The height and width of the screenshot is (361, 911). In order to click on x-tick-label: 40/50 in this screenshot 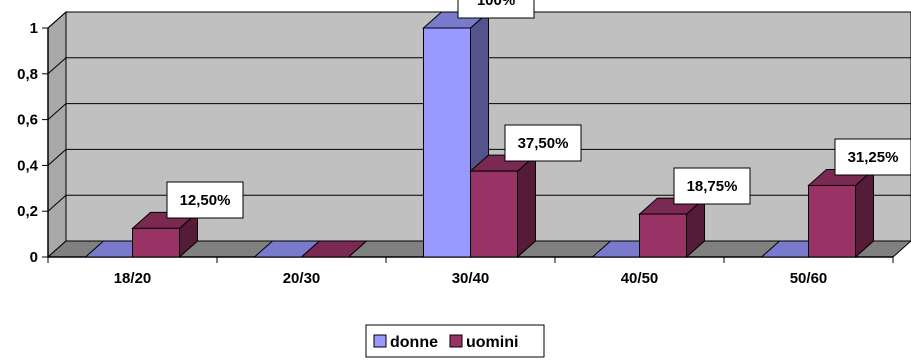, I will do `click(640, 278)`.